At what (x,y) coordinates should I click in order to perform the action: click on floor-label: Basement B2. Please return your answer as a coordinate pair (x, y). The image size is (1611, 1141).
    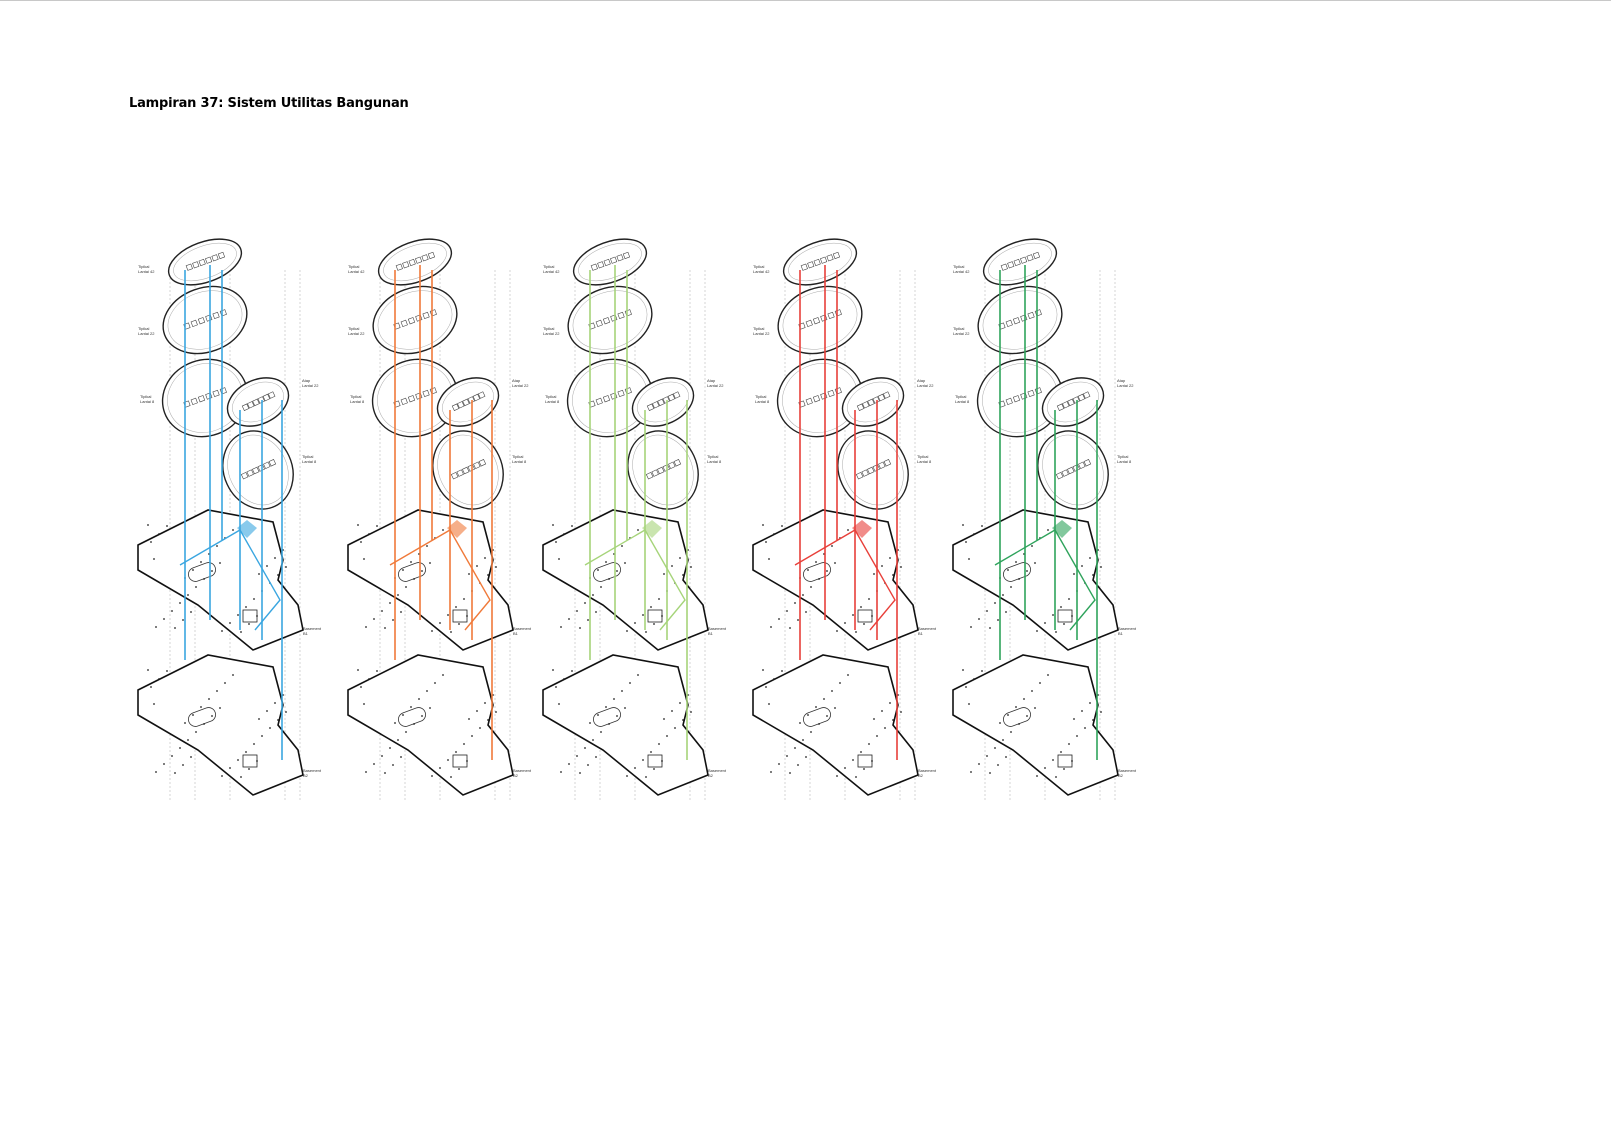
    Looking at the image, I should click on (312, 773).